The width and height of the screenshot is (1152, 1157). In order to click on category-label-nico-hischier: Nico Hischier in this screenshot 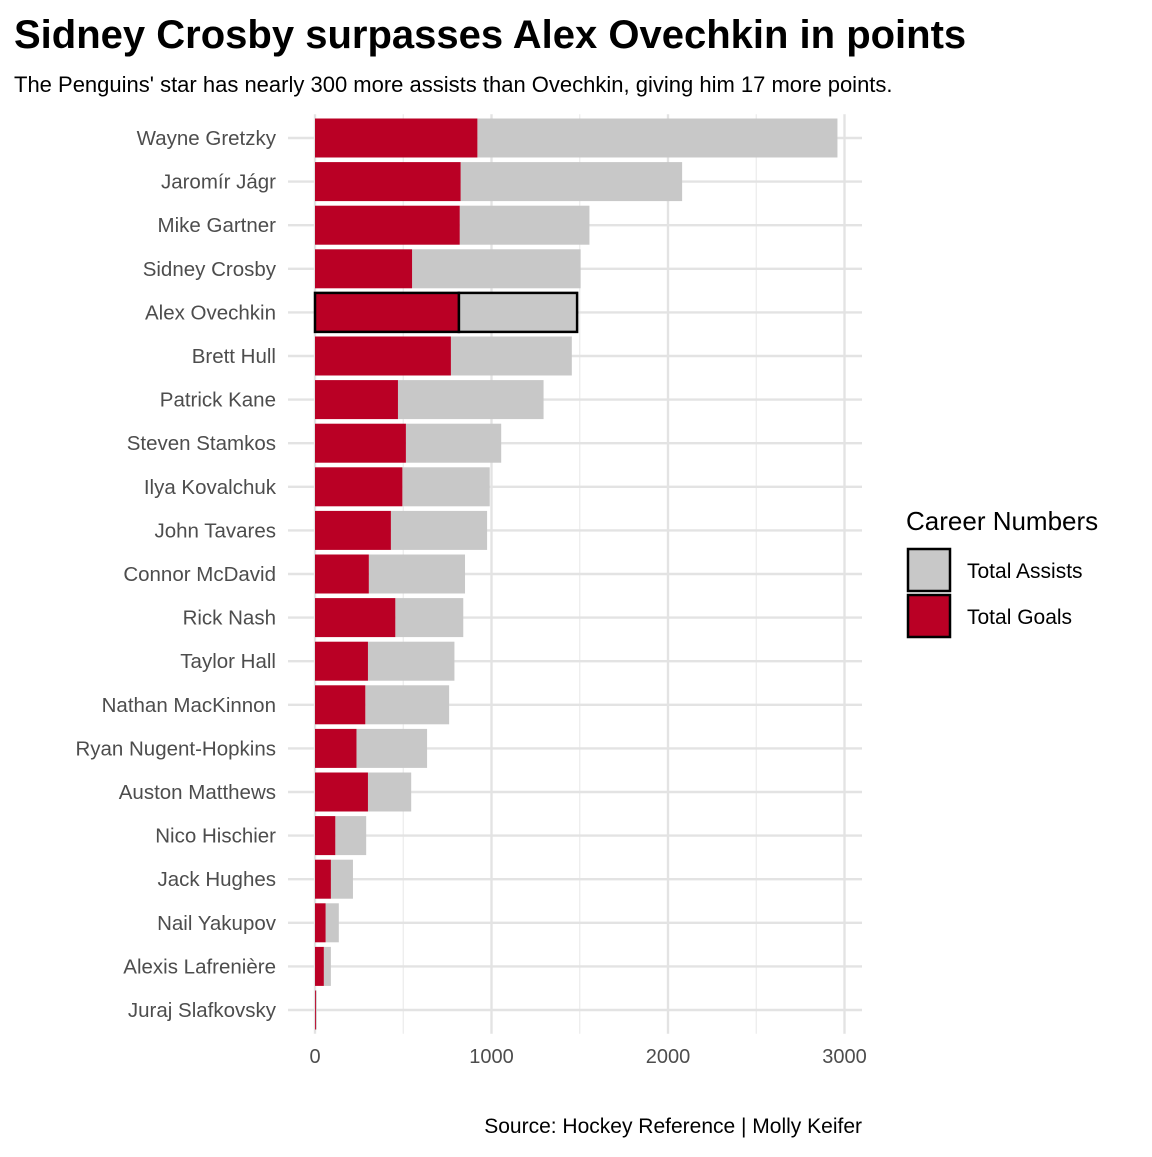, I will do `click(215, 836)`.